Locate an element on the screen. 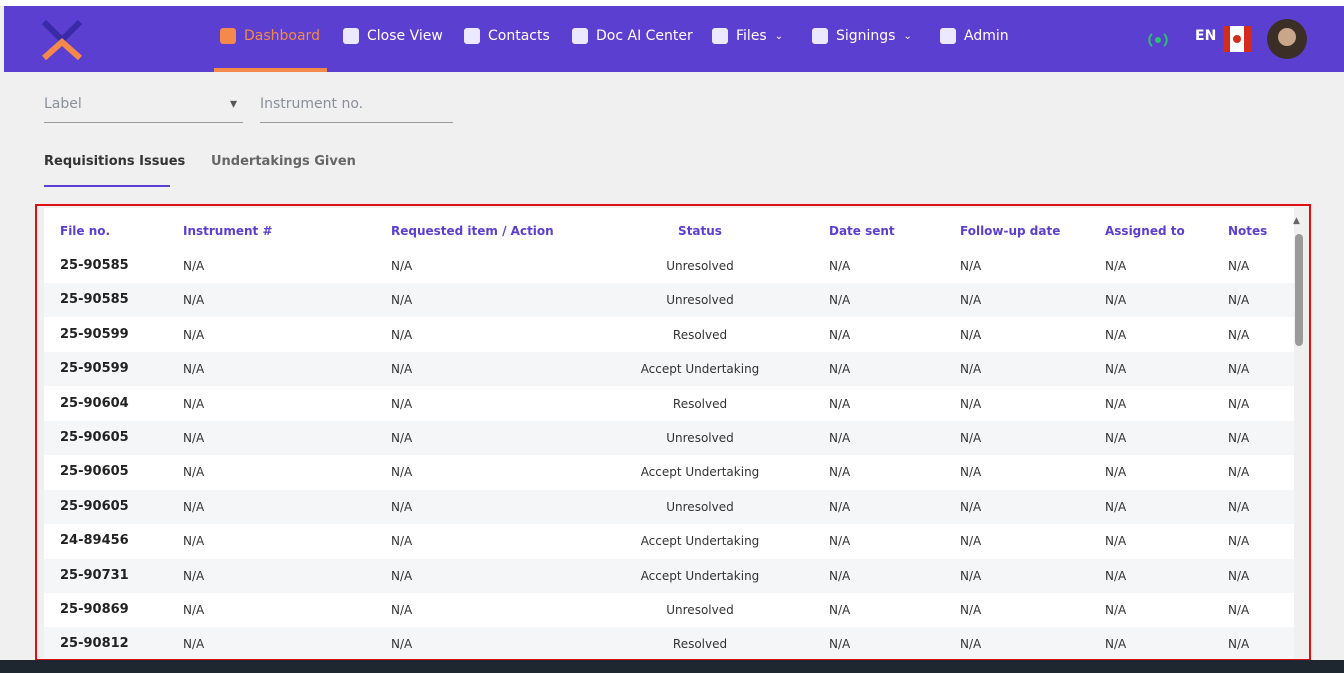 This screenshot has height=673, width=1344. cell: Accept Undertaking is located at coordinates (700, 575).